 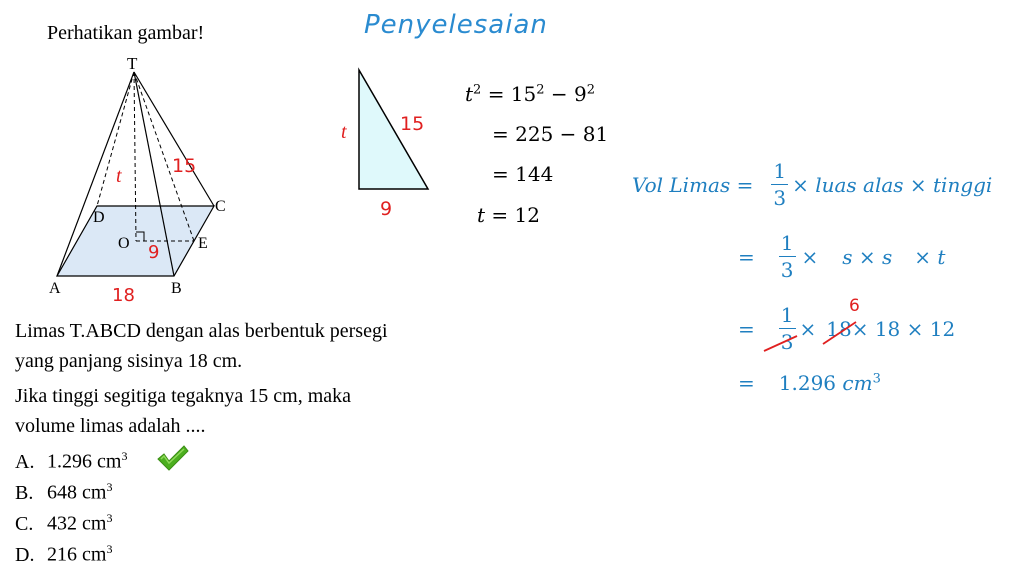 I want to click on vertex-A: A, so click(x=55, y=288).